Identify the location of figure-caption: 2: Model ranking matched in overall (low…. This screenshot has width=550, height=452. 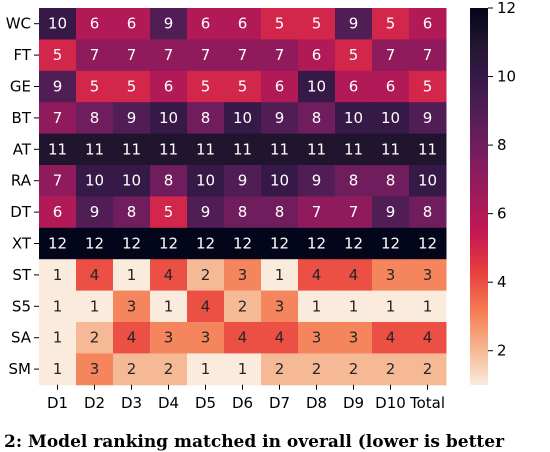
(254, 442).